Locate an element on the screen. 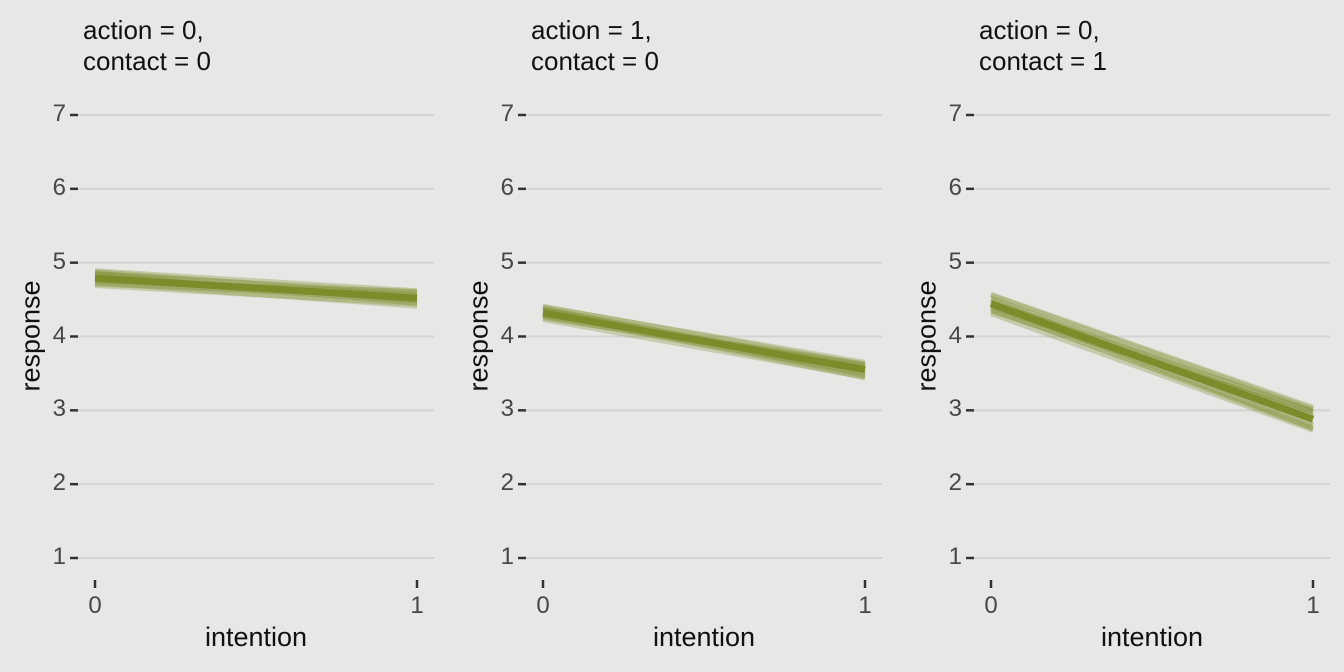  facet-title: action = 0, contact = 1 is located at coordinates (1043, 45).